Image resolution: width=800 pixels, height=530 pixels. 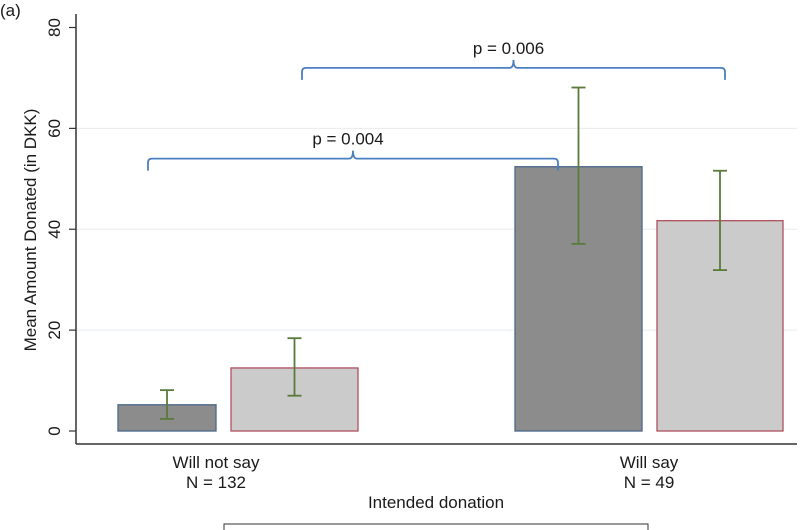 What do you see at coordinates (508, 48) in the screenshot?
I see `p-value-label-1: p = 0.006` at bounding box center [508, 48].